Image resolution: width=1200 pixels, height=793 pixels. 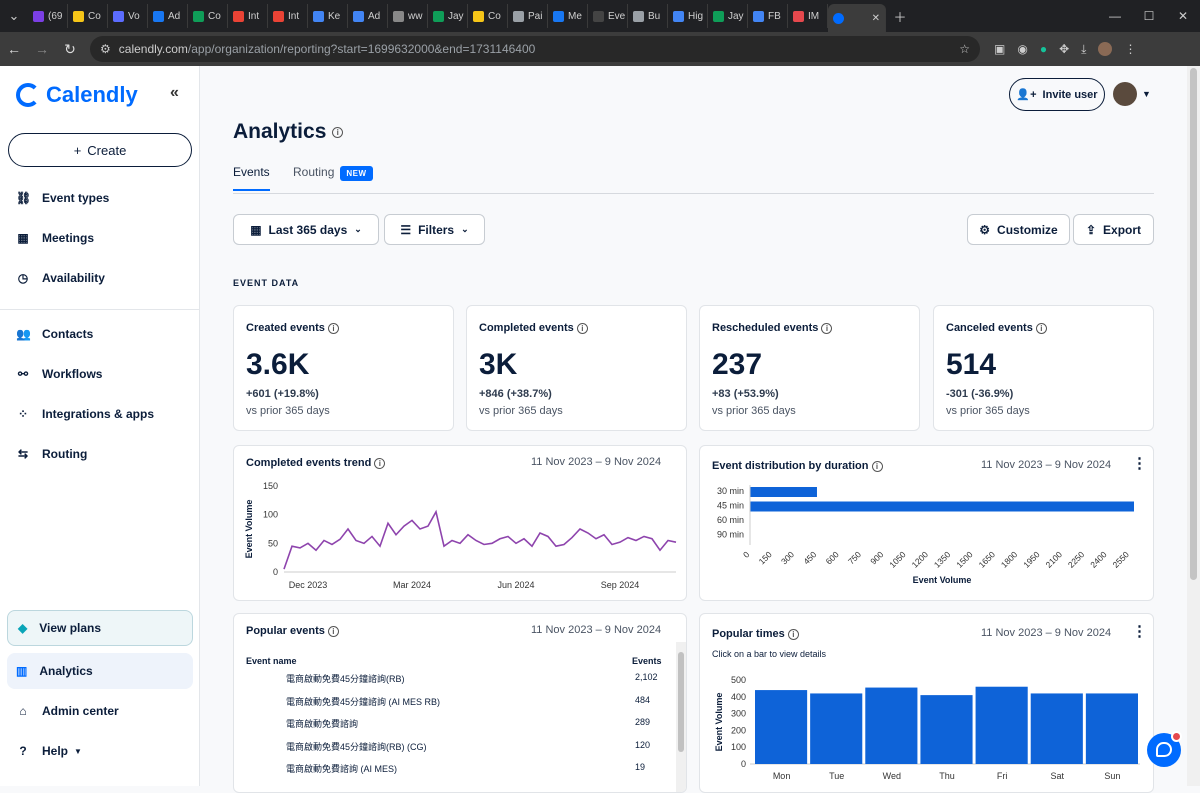 I want to click on page-scrollbar, so click(x=1193, y=426).